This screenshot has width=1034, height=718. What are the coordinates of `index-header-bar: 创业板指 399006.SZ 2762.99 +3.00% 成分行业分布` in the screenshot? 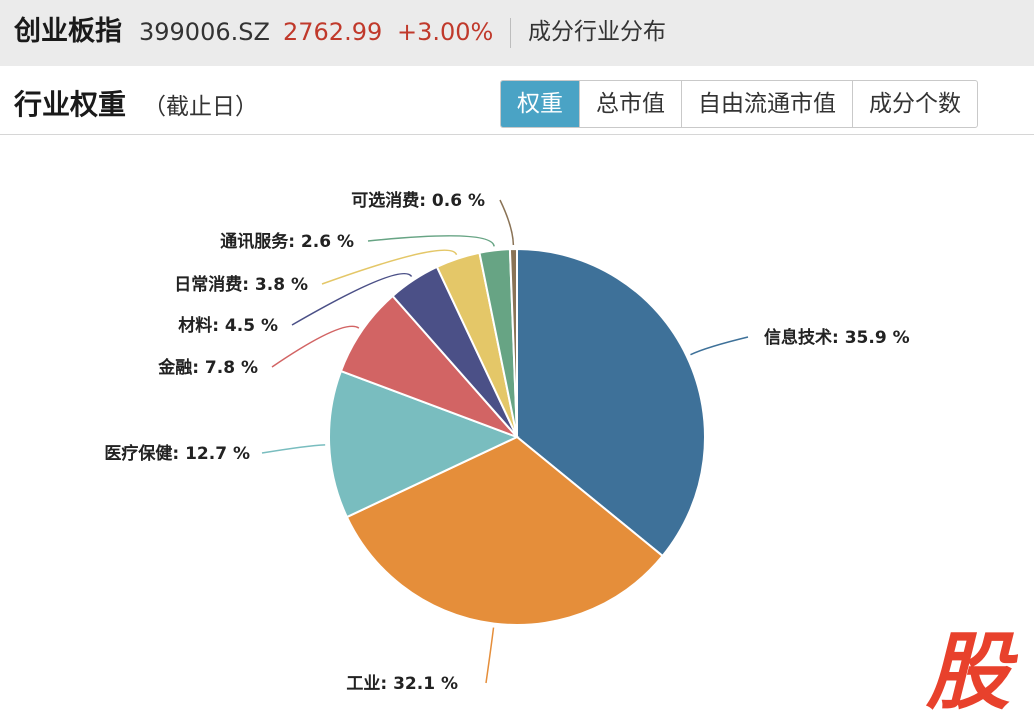 It's located at (517, 33).